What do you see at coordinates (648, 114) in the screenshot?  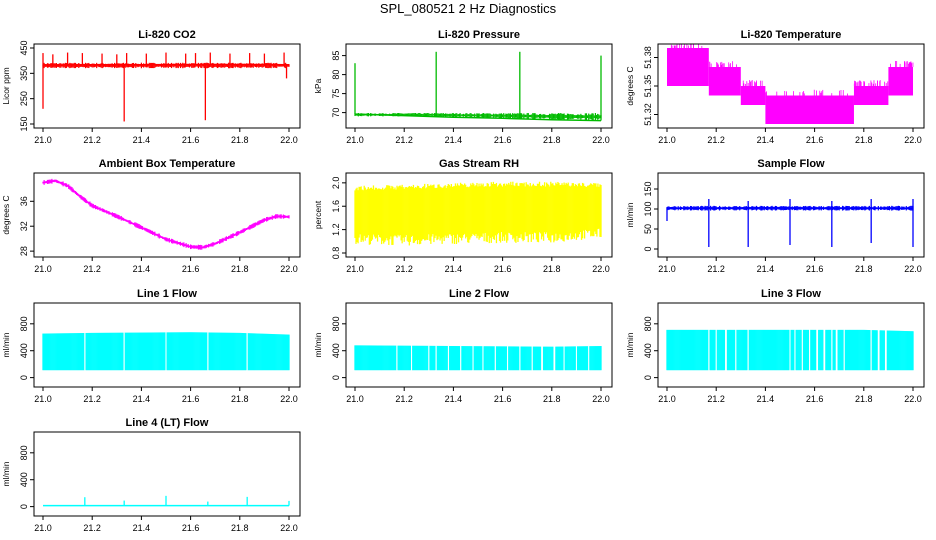 I see `y-tick-label: 51.32` at bounding box center [648, 114].